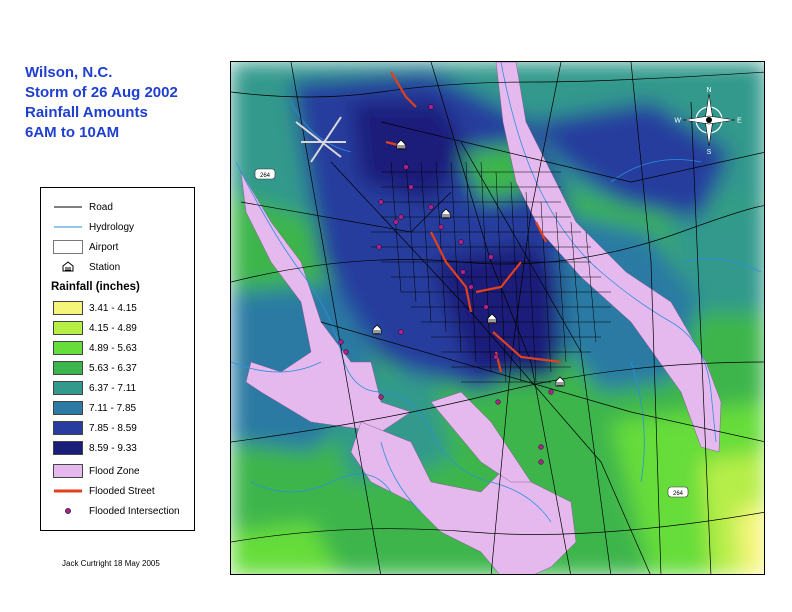 The height and width of the screenshot is (612, 792). What do you see at coordinates (104, 247) in the screenshot?
I see `legend-airport-label: Airport` at bounding box center [104, 247].